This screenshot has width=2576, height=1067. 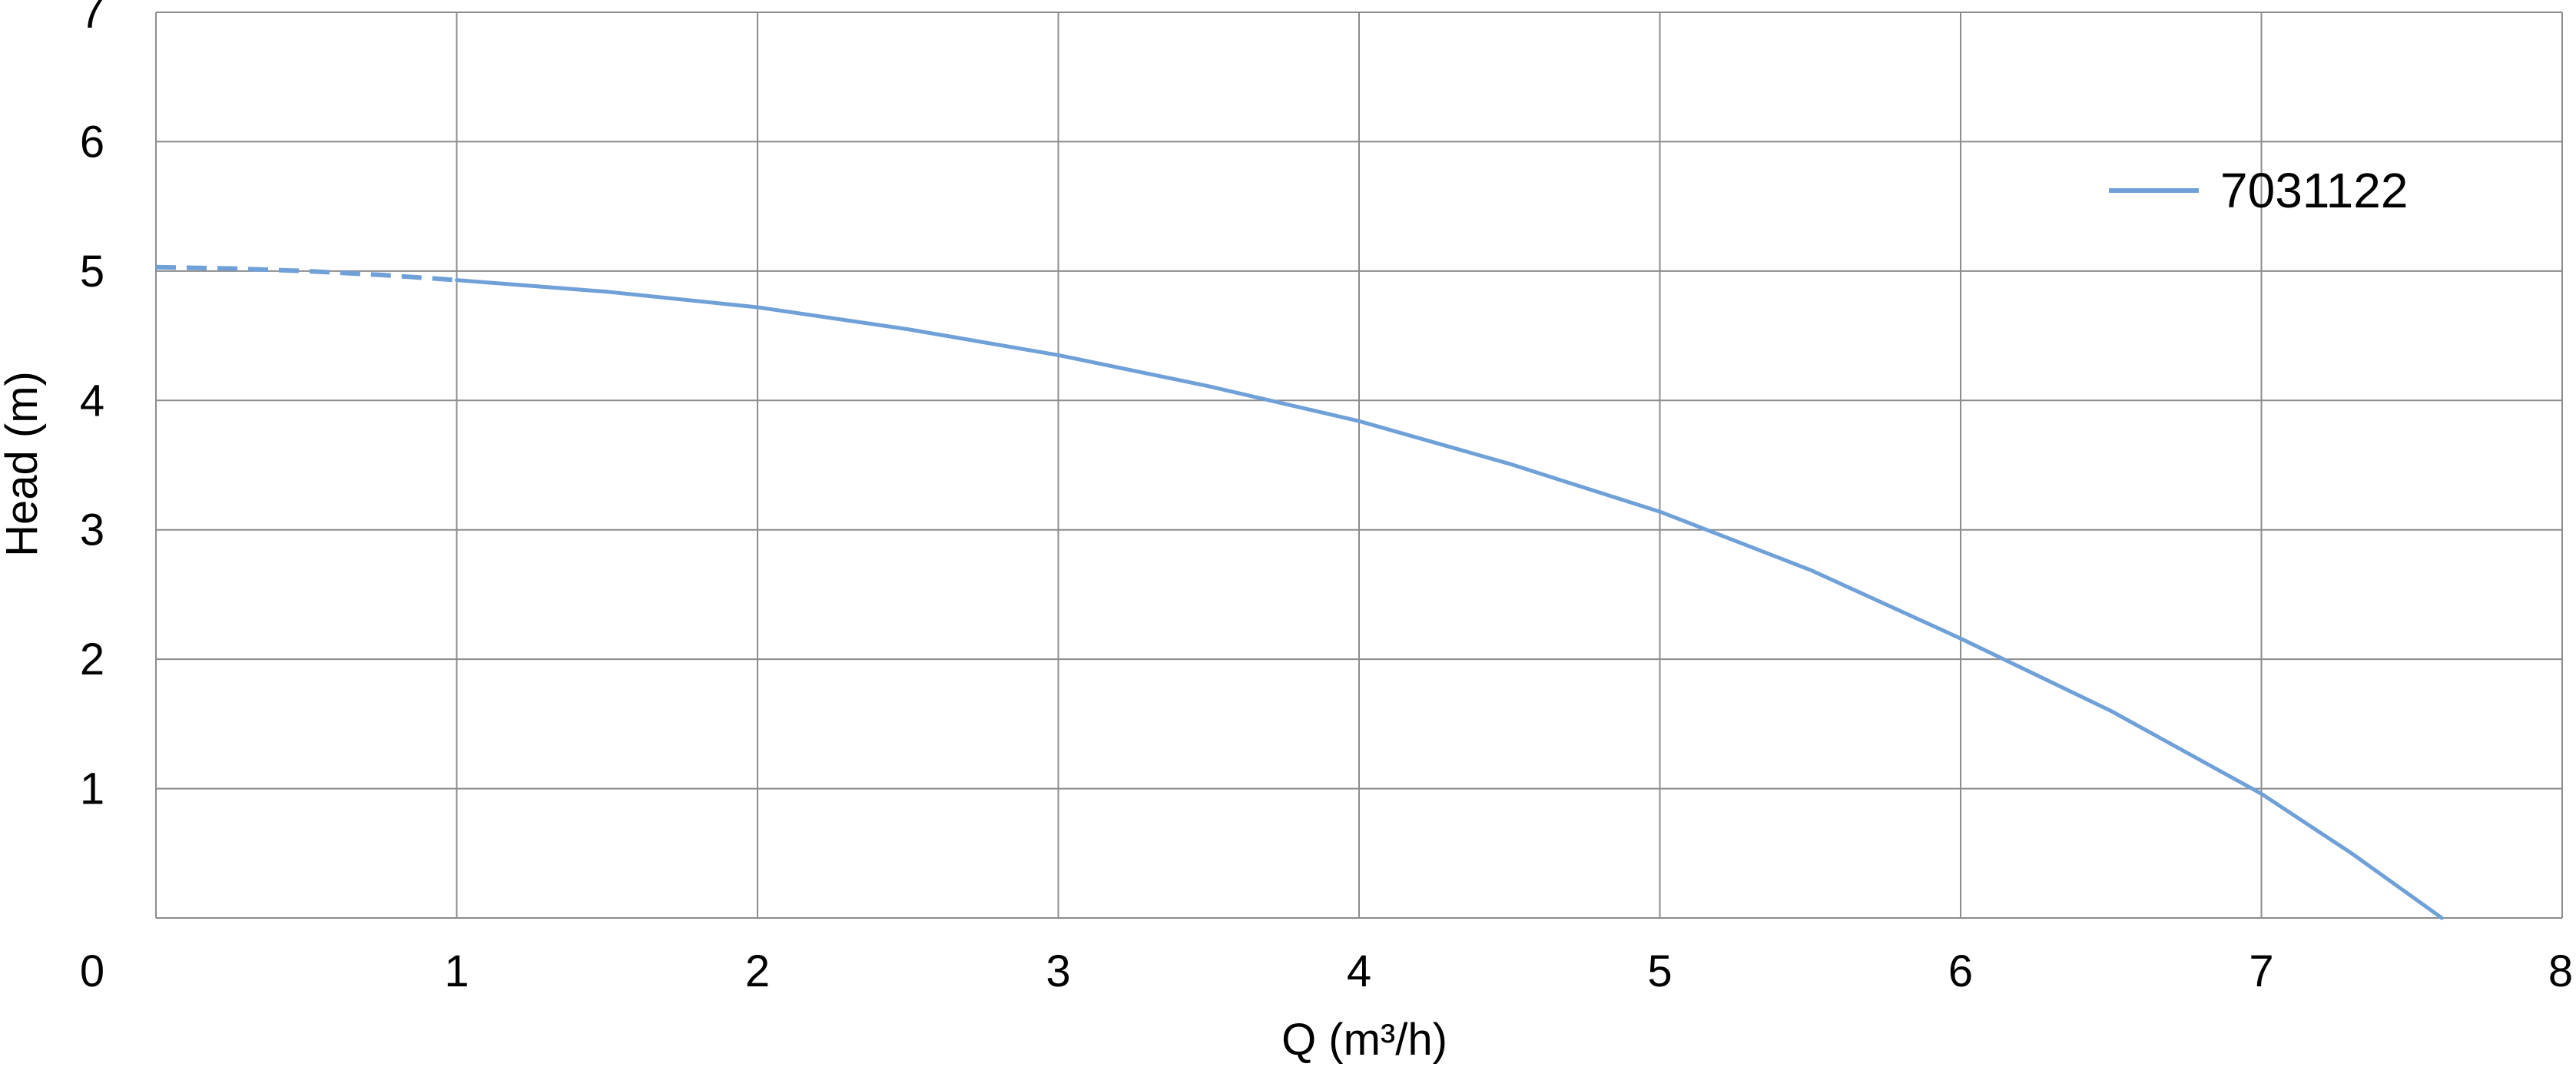 What do you see at coordinates (1659, 971) in the screenshot?
I see `x-tick-label: 5` at bounding box center [1659, 971].